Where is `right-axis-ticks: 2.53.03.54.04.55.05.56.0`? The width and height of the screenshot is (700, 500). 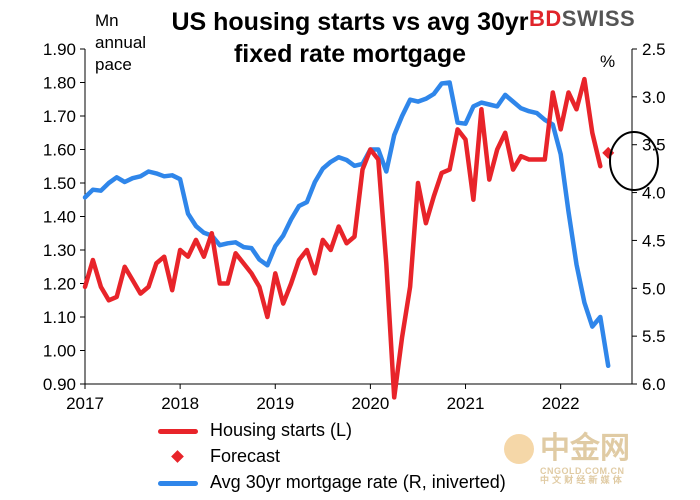
right-axis-ticks: 2.53.03.54.04.55.05.56.0 is located at coordinates (649, 217).